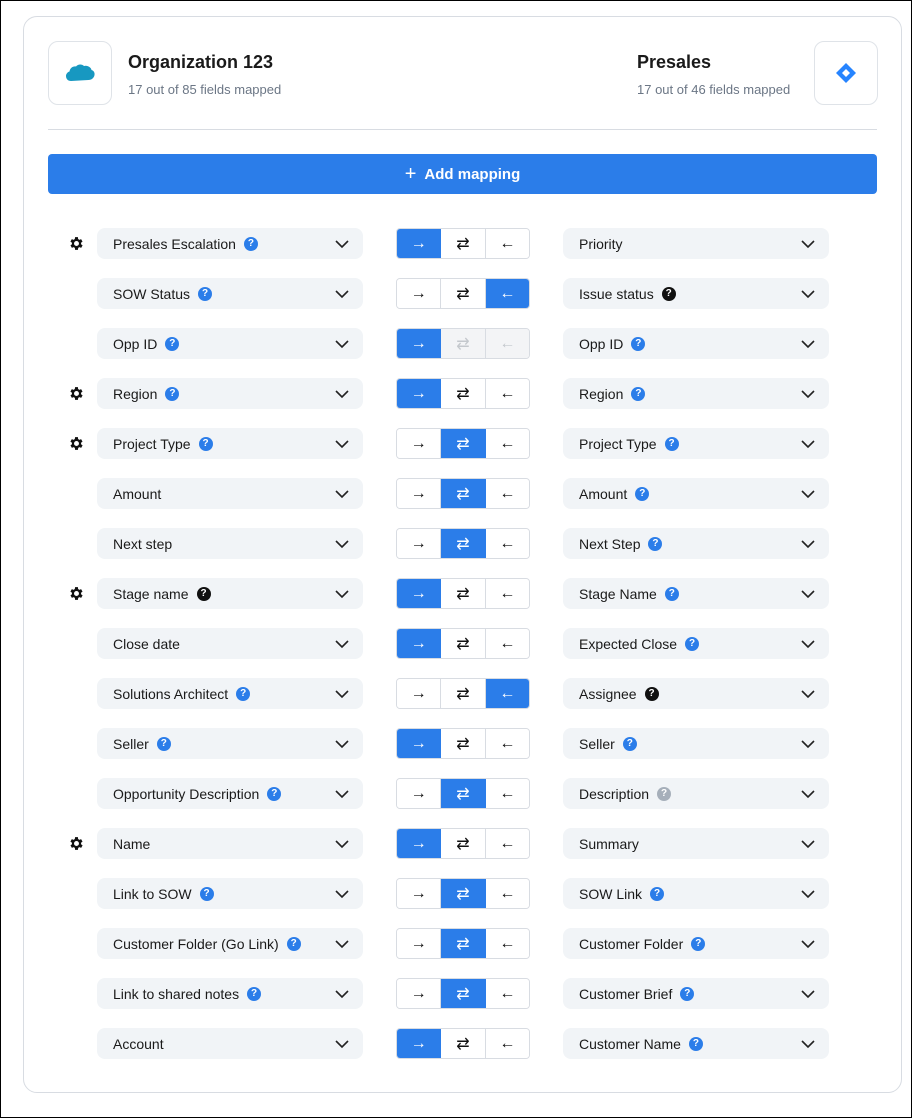 The height and width of the screenshot is (1118, 912). I want to click on source-field-dropdown: Presales Escalation?, so click(230, 243).